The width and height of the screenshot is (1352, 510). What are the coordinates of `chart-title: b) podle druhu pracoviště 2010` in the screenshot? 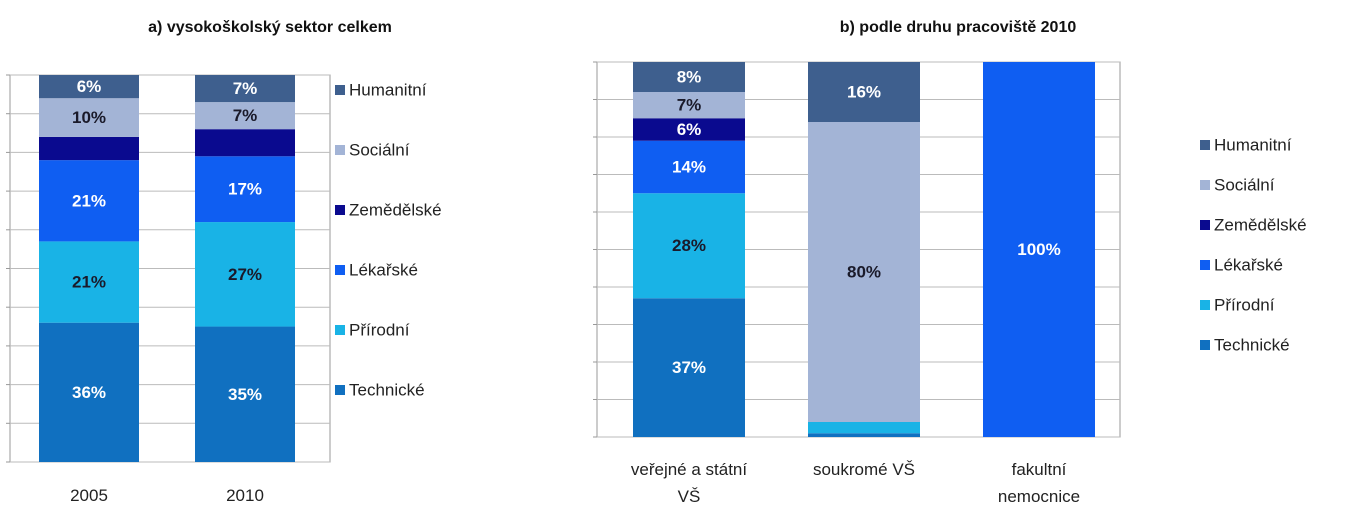 It's located at (958, 27).